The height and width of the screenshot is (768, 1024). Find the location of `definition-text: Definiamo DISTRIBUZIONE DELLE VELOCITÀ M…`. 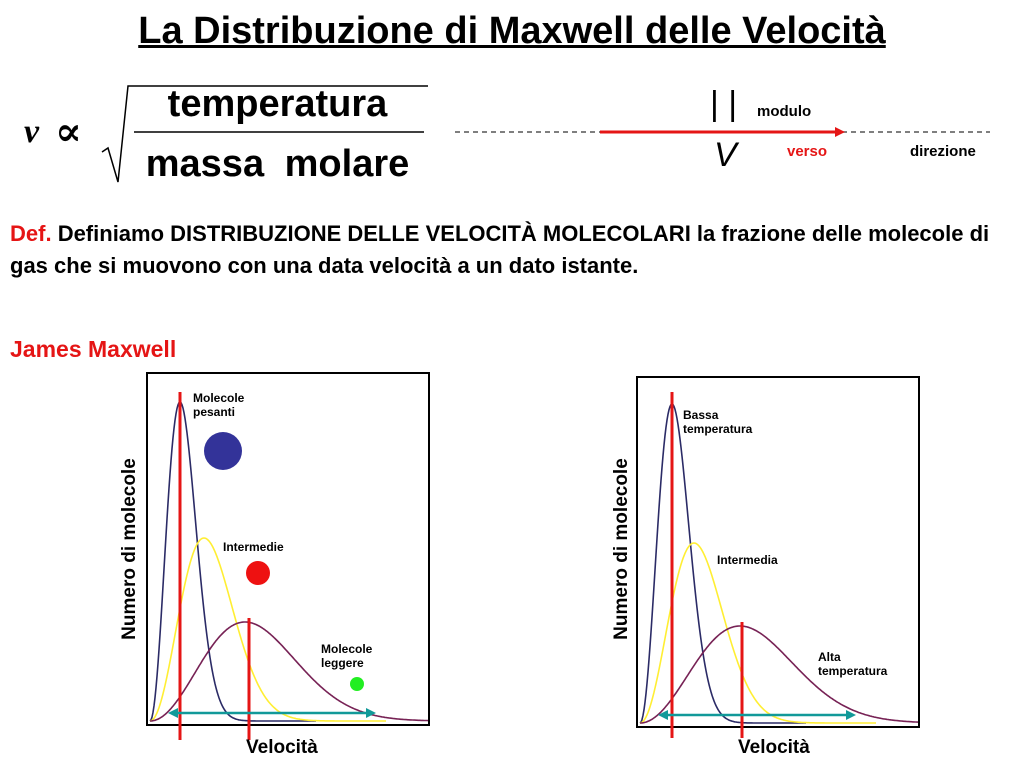

definition-text: Definiamo DISTRIBUZIONE DELLE VELOCITÀ M… is located at coordinates (500, 249).